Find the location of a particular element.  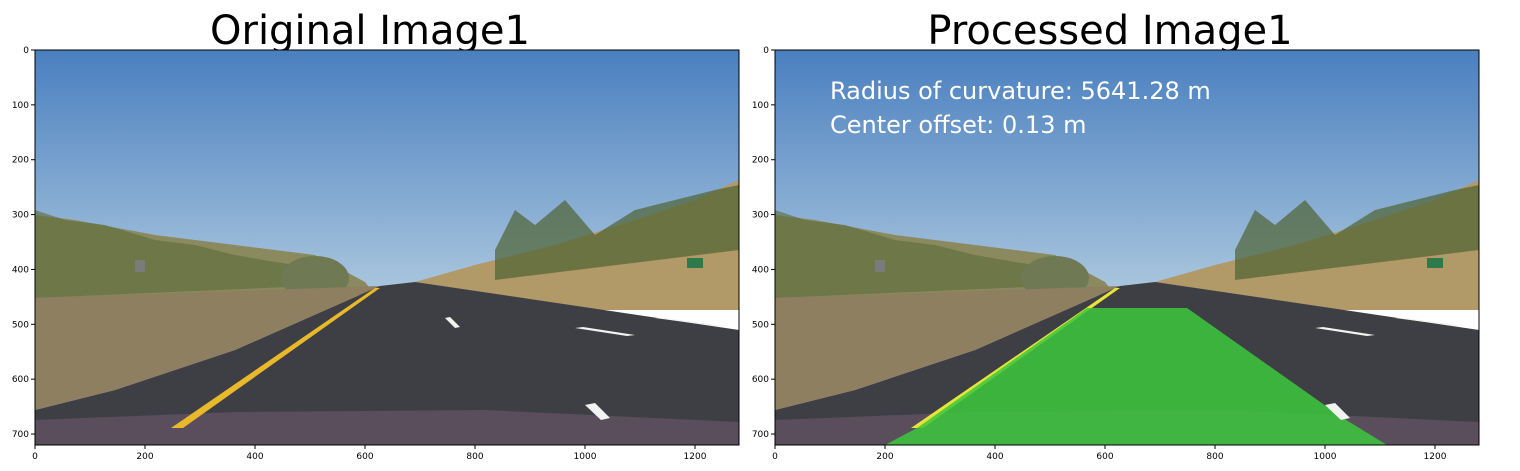

offset-readout: Center offset: 0.13 m is located at coordinates (958, 125).